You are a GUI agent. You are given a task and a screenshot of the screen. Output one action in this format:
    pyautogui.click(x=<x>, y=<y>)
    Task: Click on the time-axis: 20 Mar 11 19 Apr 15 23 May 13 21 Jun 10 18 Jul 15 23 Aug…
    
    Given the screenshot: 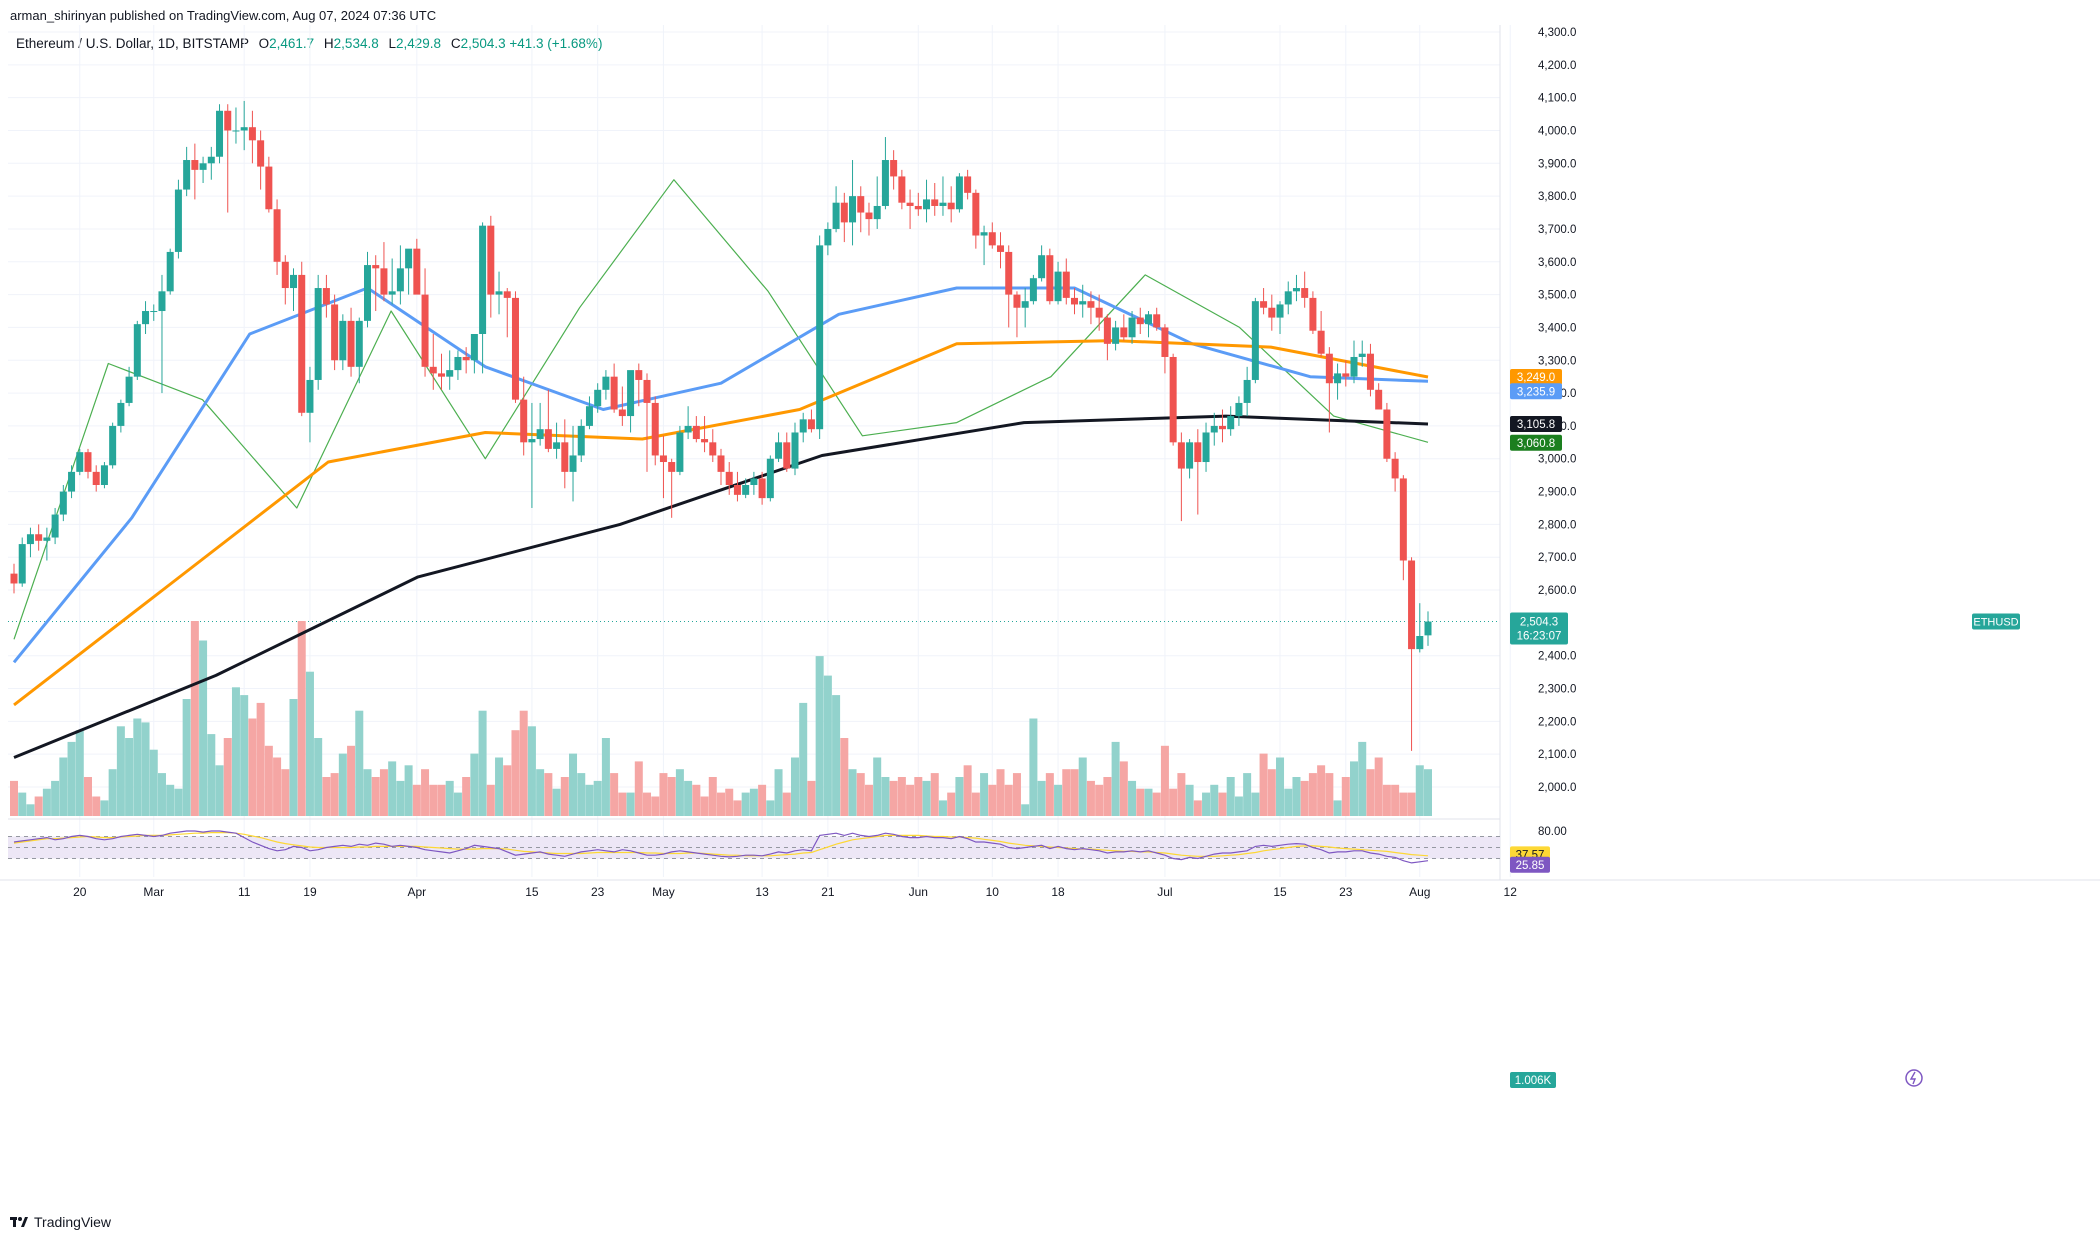 What is the action you would take?
    pyautogui.click(x=795, y=892)
    